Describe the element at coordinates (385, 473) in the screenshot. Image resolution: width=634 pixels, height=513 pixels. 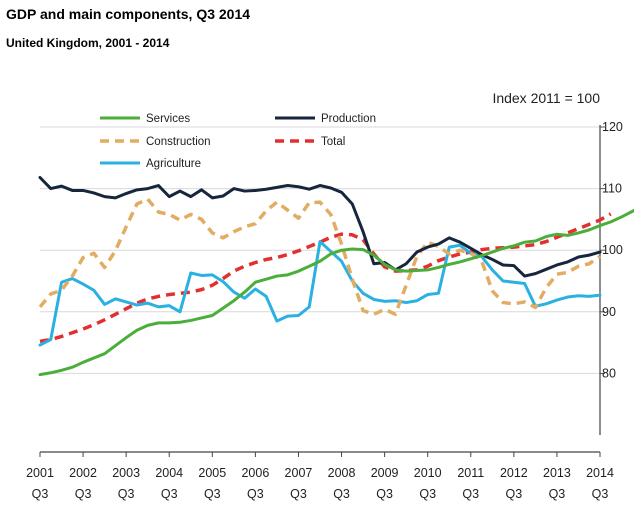
I see `x-tick-year-2009: 2009` at that location.